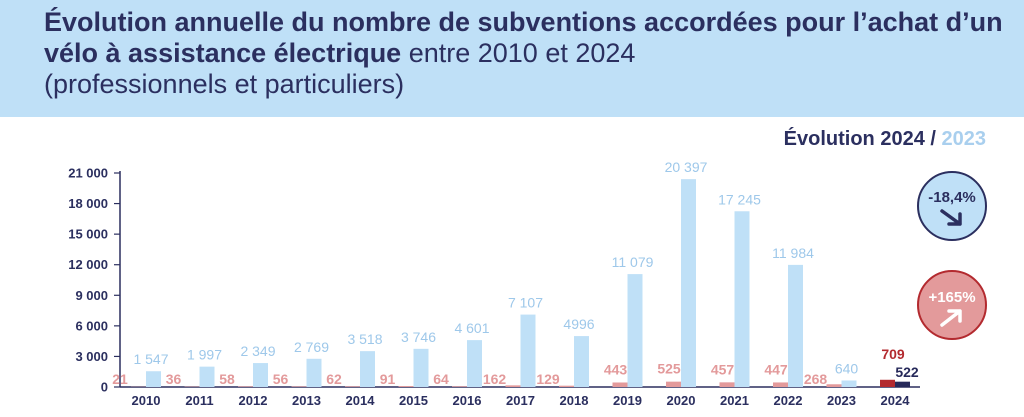  Describe the element at coordinates (578, 324) in the screenshot. I see `data-label-blue-2018: 4996` at that location.